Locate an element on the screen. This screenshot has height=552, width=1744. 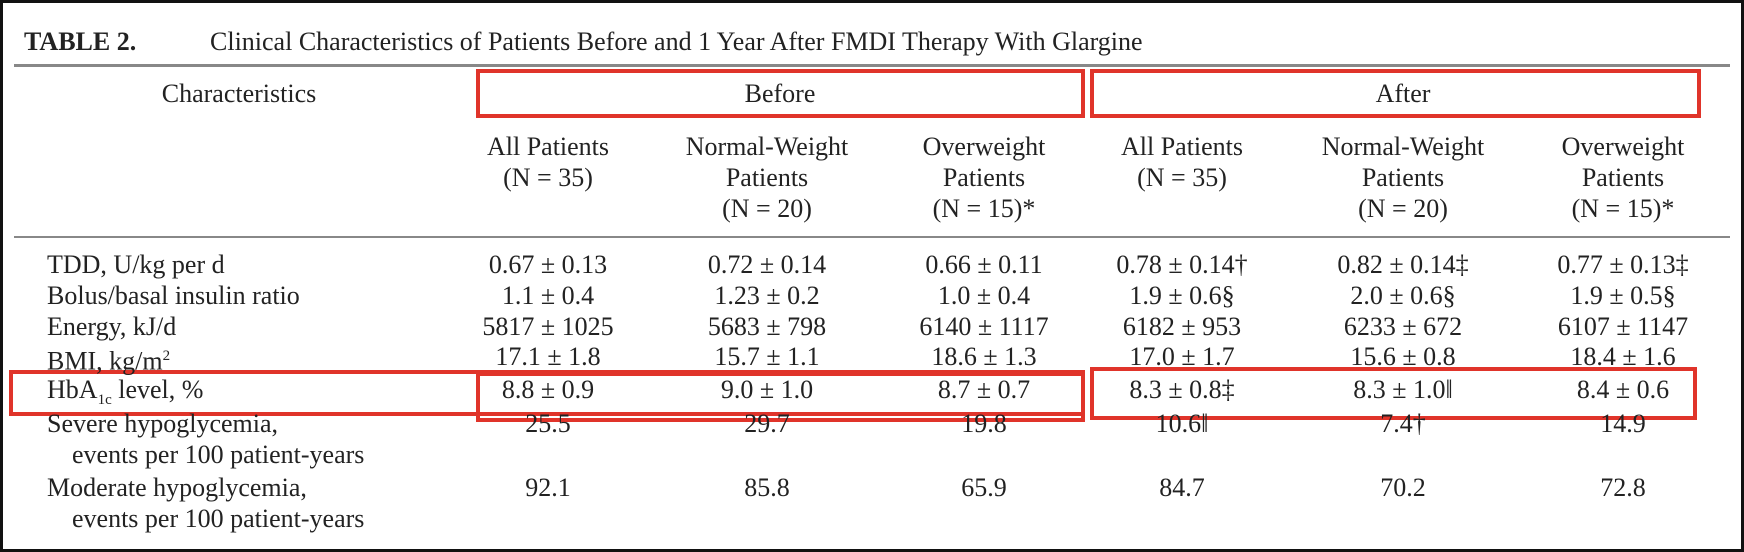
cell: 6182 ± 953 is located at coordinates (1182, 326).